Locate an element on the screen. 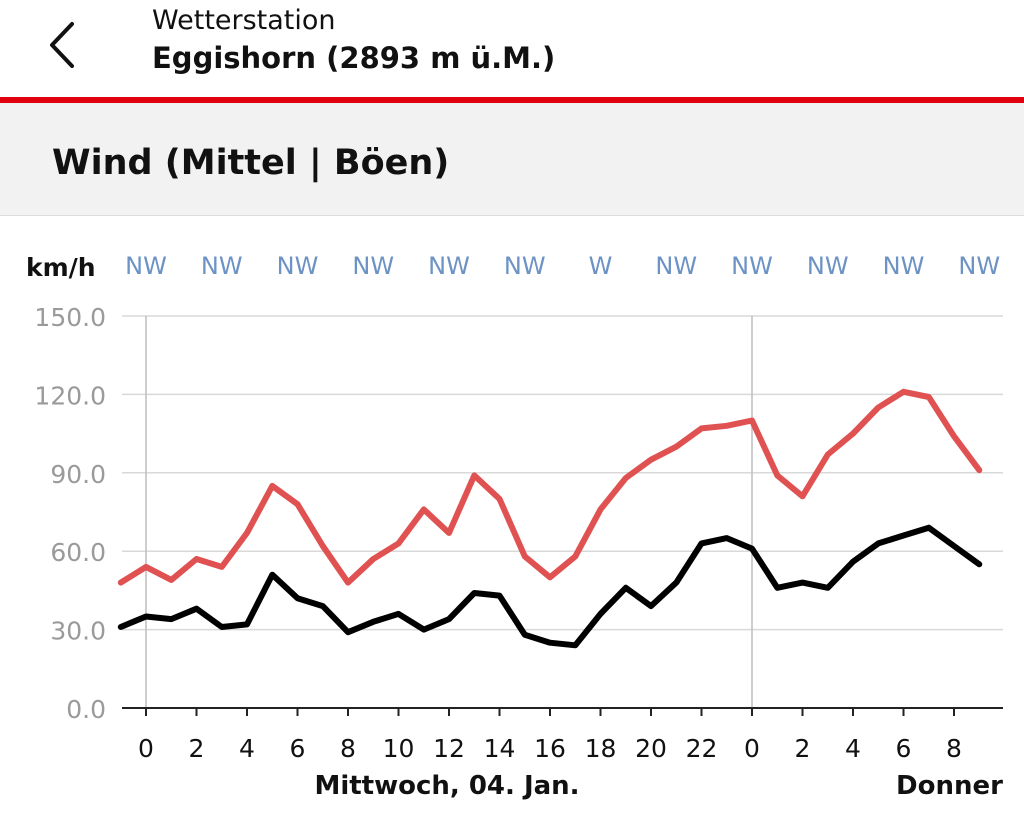 The height and width of the screenshot is (830, 1024). y-tick-label: 90.0 is located at coordinates (78, 474).